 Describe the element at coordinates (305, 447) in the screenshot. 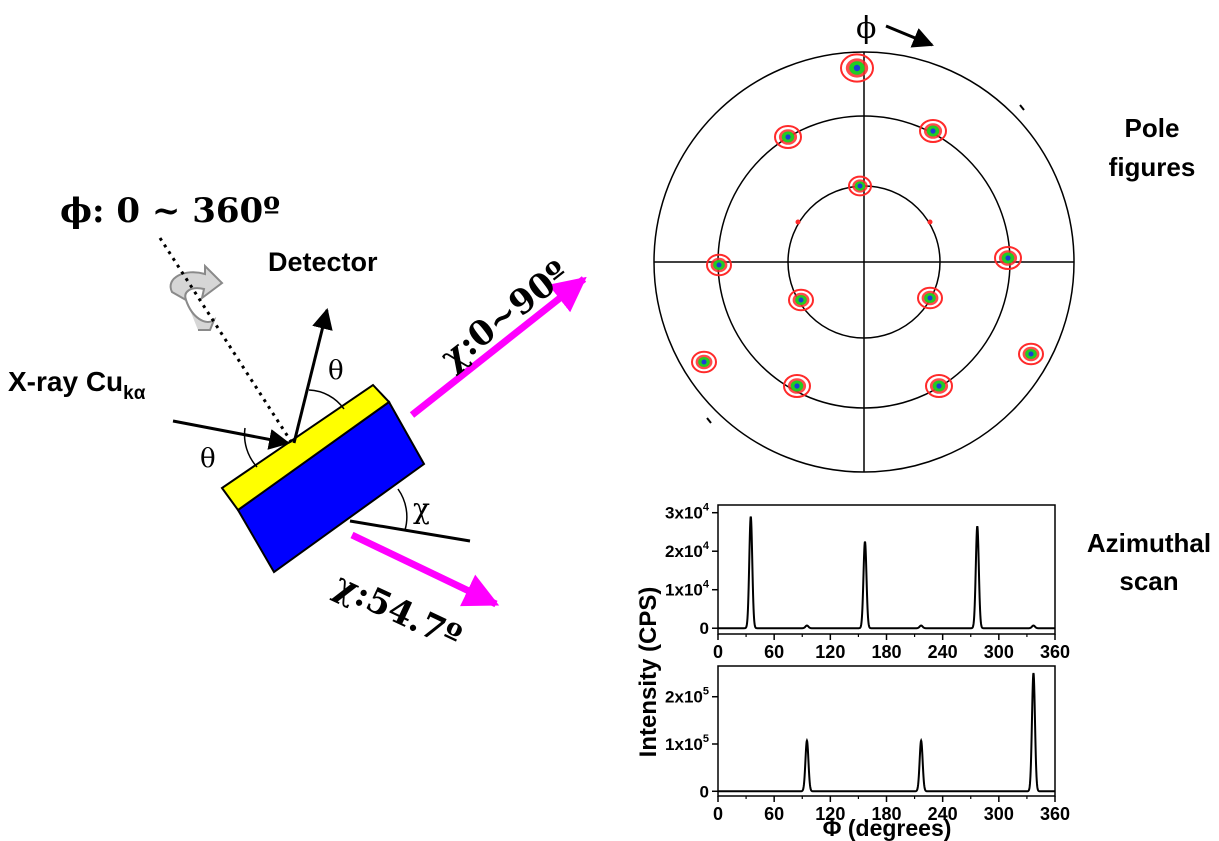

I see `thin-film` at that location.